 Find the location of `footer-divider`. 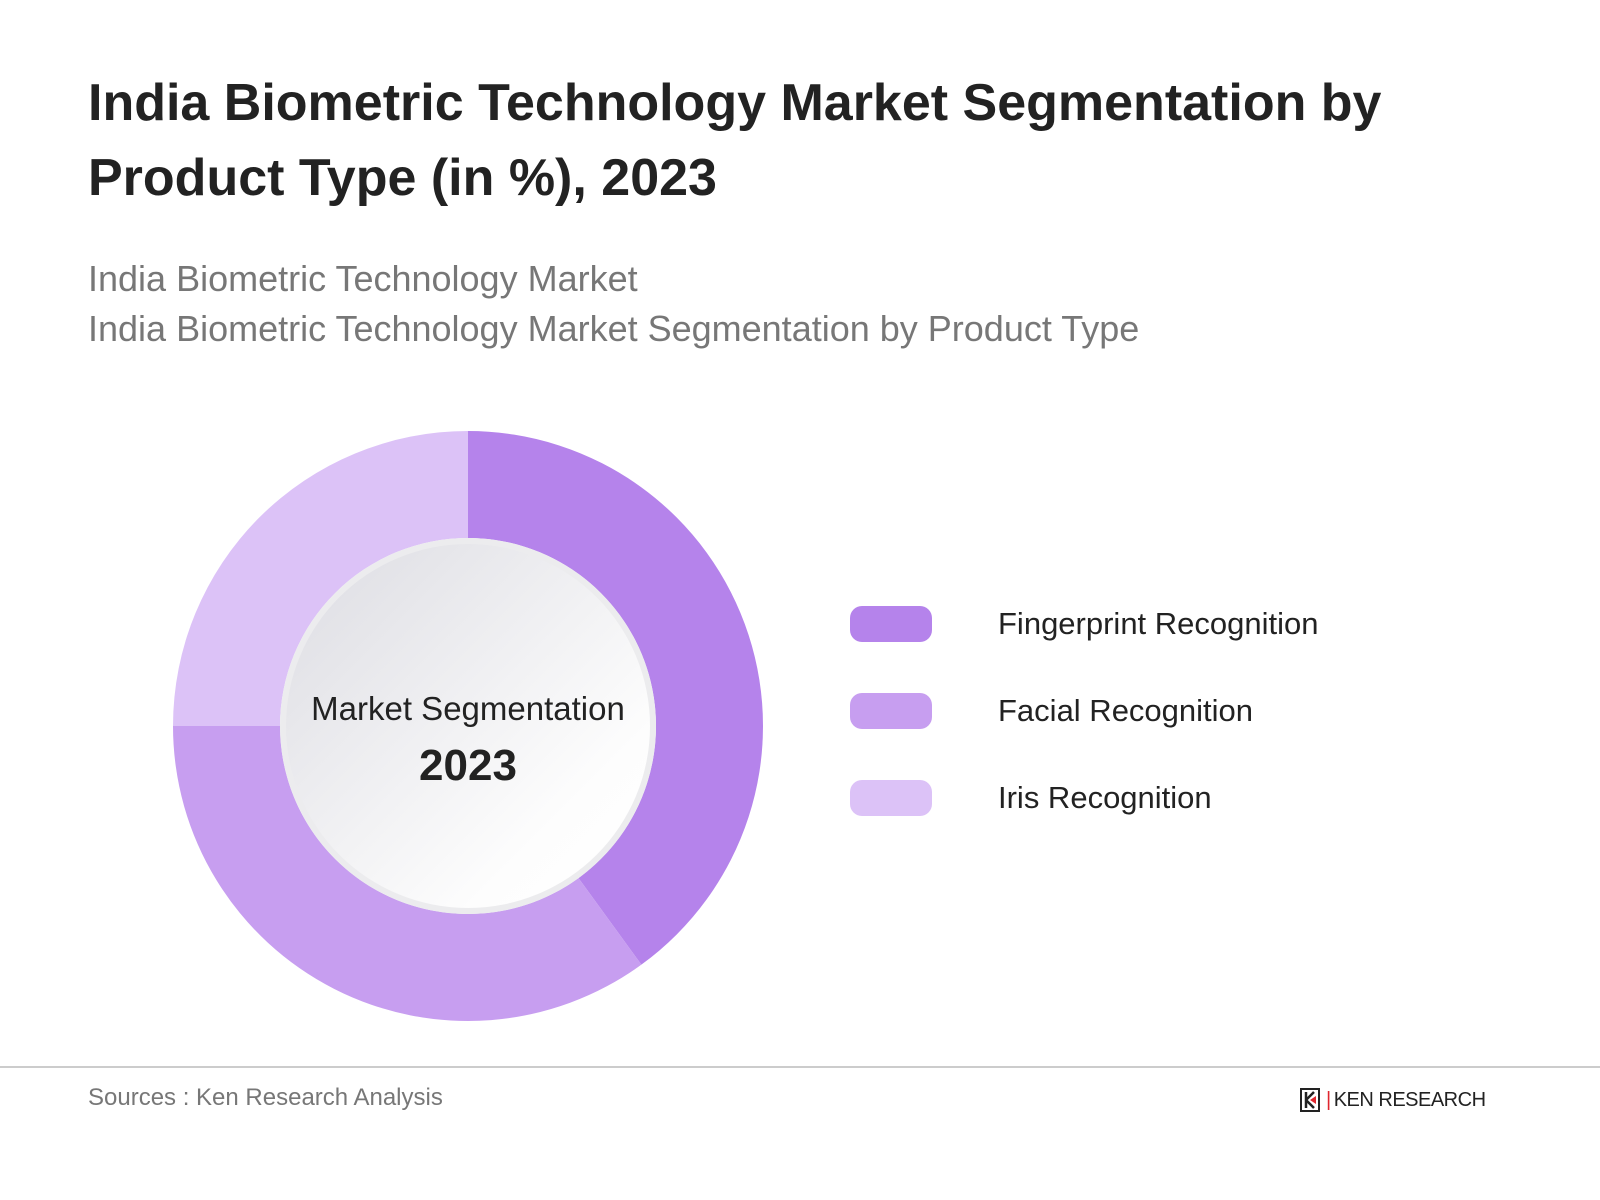

footer-divider is located at coordinates (800, 1067).